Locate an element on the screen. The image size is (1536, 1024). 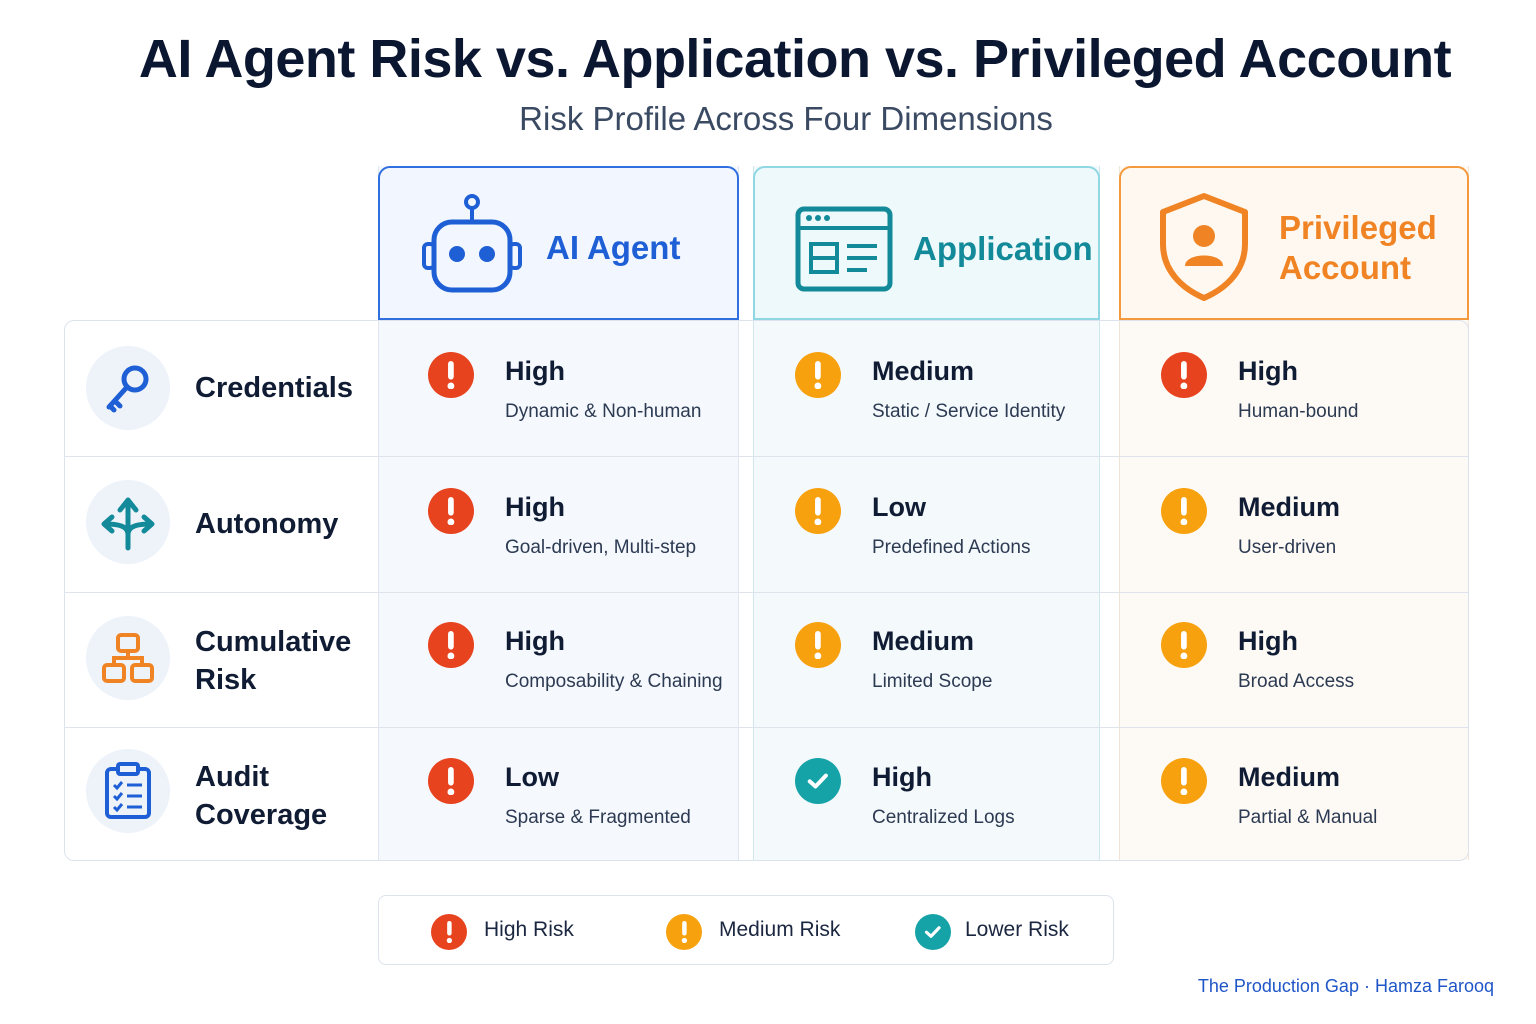
risk-description: Sparse & Fragmented is located at coordinates (598, 817).